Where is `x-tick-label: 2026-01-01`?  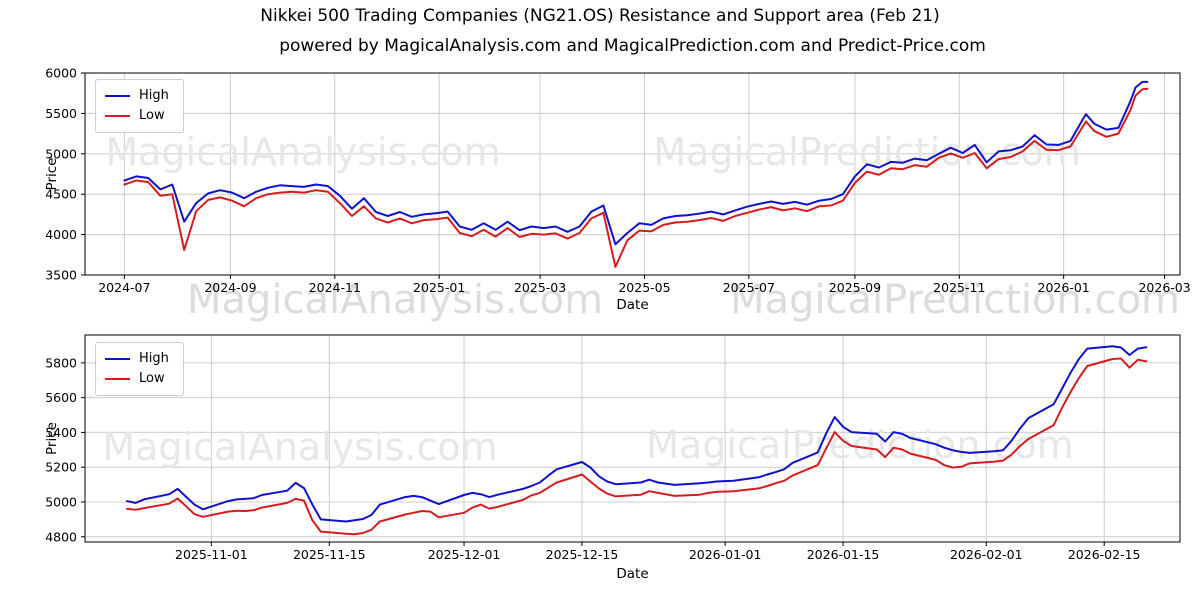 x-tick-label: 2026-01-01 is located at coordinates (725, 554).